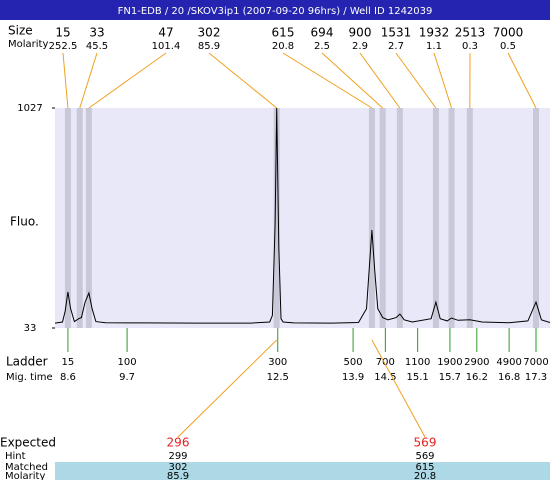  I want to click on row-label: Expected, so click(28, 443).